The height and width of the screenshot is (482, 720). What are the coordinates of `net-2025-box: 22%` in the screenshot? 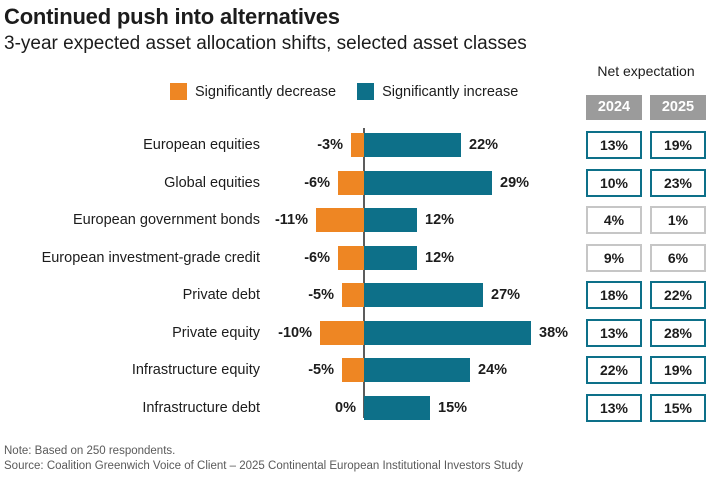 It's located at (678, 295).